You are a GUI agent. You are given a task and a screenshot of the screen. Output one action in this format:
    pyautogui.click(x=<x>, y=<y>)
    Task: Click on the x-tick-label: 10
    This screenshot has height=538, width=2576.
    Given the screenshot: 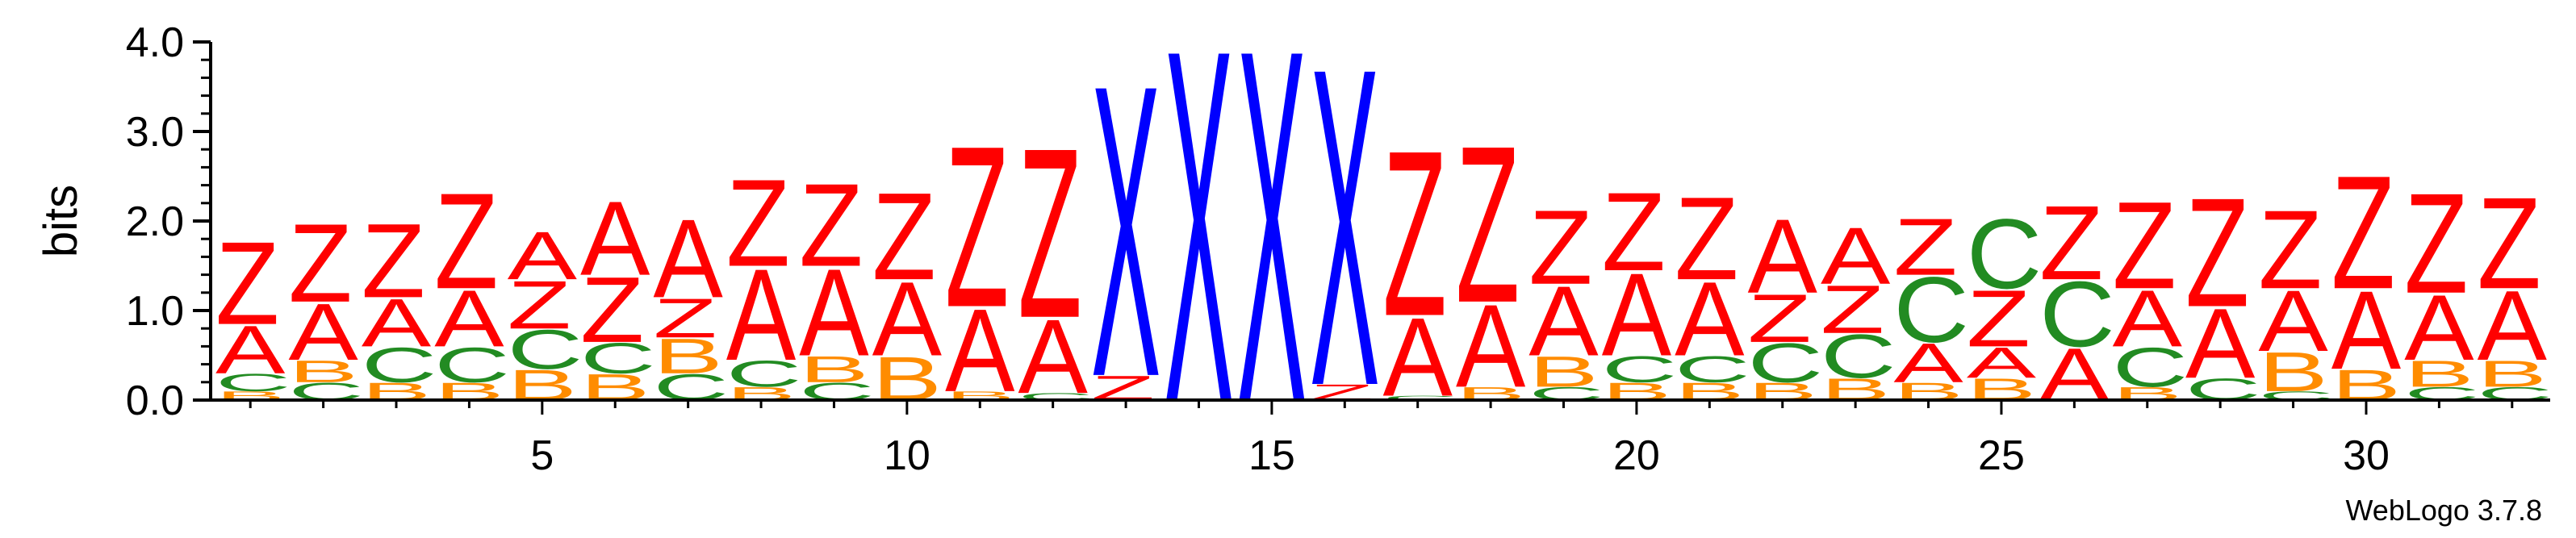 What is the action you would take?
    pyautogui.click(x=907, y=456)
    